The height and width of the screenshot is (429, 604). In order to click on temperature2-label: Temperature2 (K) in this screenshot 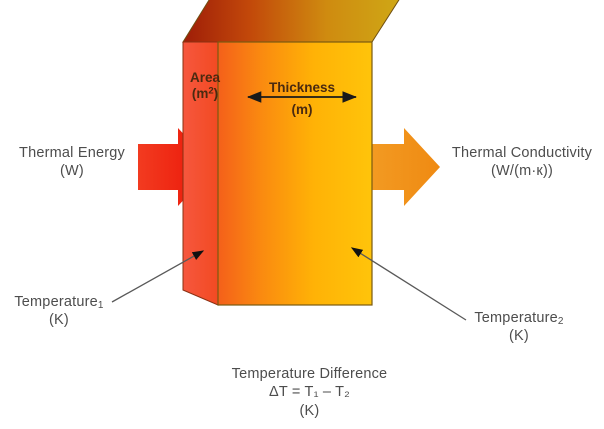, I will do `click(519, 328)`.